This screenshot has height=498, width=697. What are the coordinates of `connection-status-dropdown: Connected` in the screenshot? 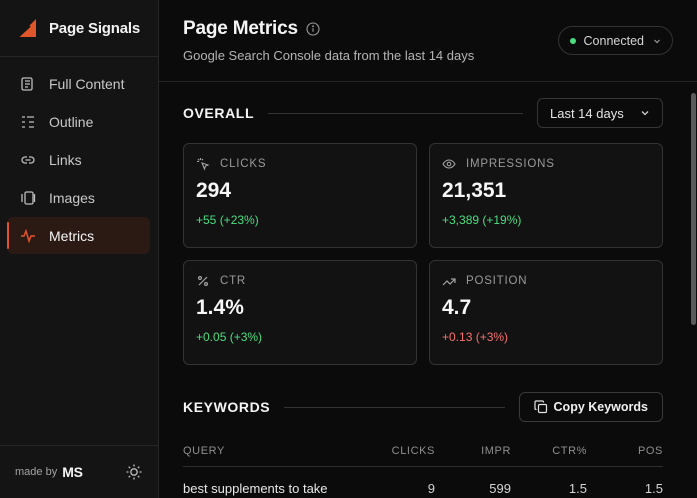 It's located at (615, 40).